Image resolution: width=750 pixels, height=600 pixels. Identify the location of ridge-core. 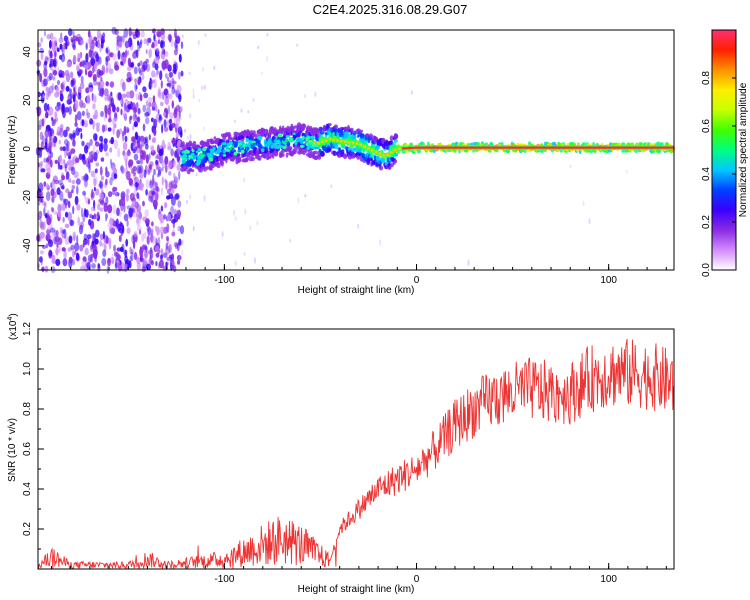
(535, 148).